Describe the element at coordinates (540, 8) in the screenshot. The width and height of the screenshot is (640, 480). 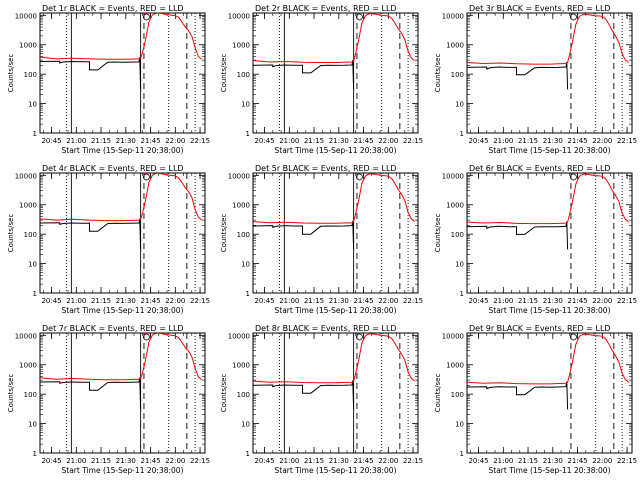
I see `panel-title: Det 3r BLACK = Events, RED = LLD` at that location.